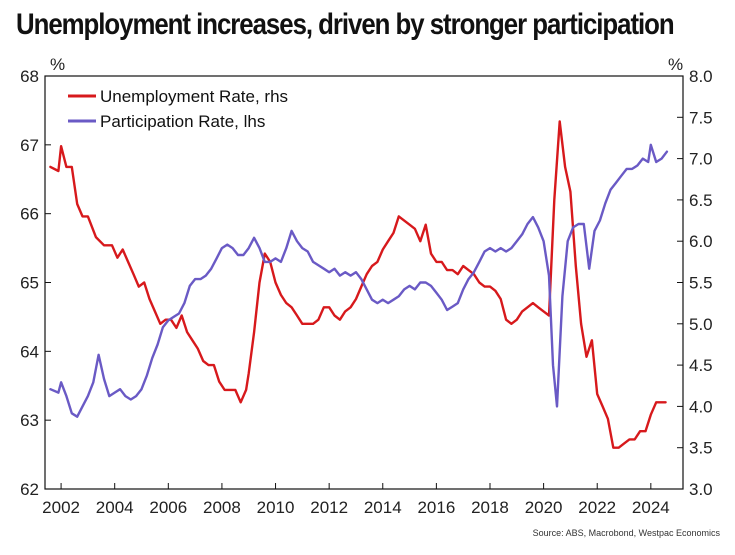  I want to click on x-axis-tick-label: 2006, so click(168, 507).